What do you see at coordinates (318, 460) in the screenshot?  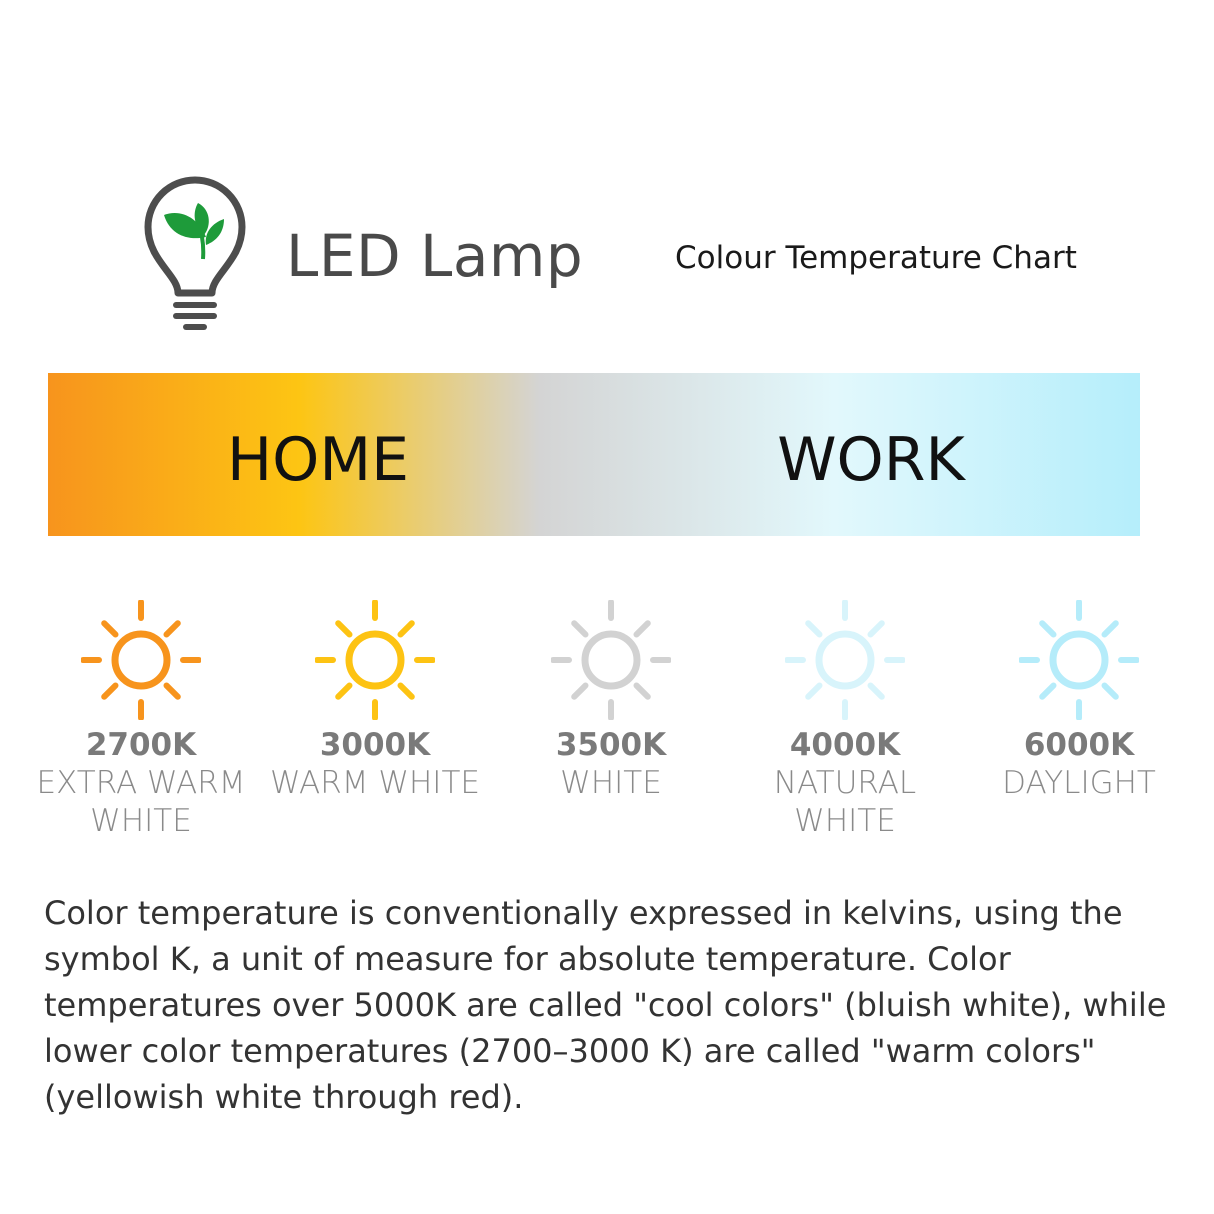 I see `home-label: HOME` at bounding box center [318, 460].